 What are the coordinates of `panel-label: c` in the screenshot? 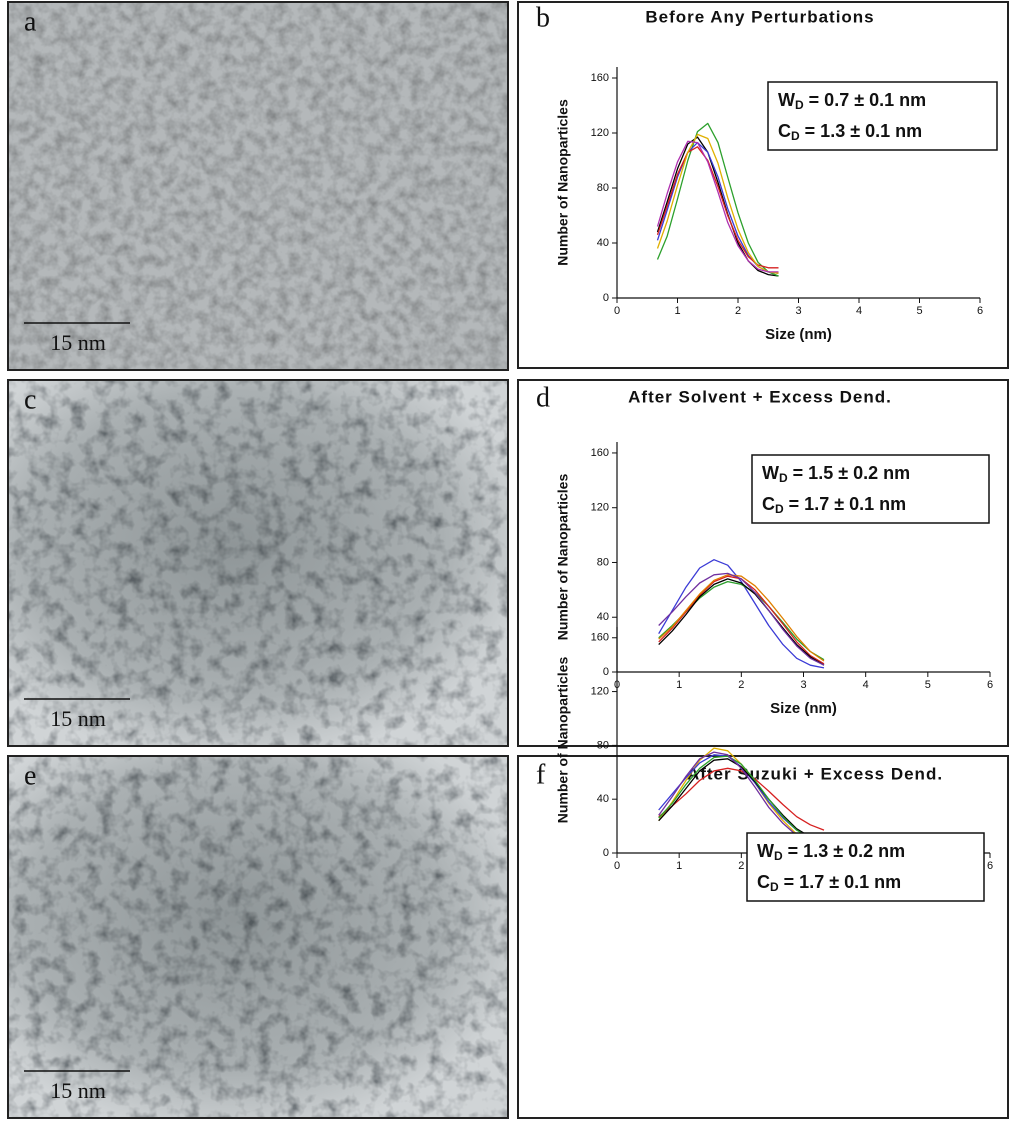 It's located at (30, 399).